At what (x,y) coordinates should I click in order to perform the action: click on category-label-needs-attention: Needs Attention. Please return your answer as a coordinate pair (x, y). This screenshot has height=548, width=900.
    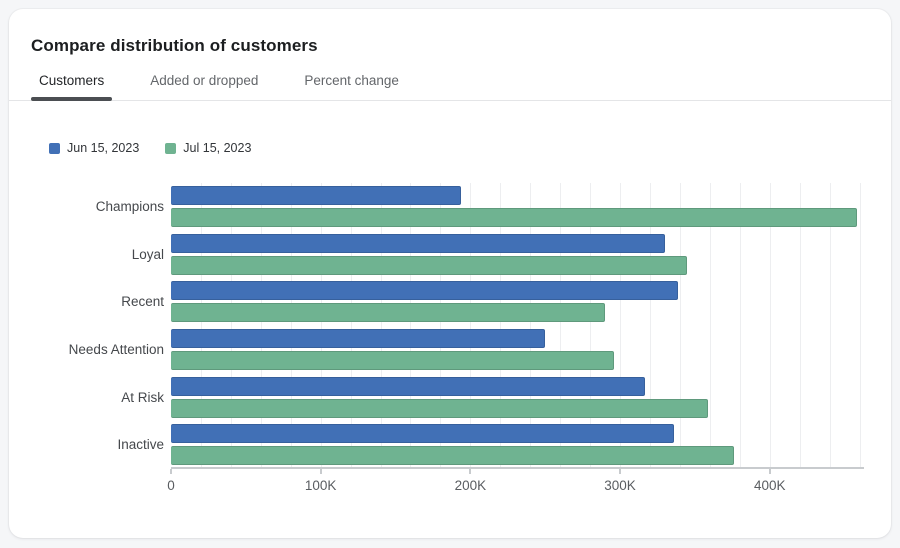
    Looking at the image, I should click on (116, 350).